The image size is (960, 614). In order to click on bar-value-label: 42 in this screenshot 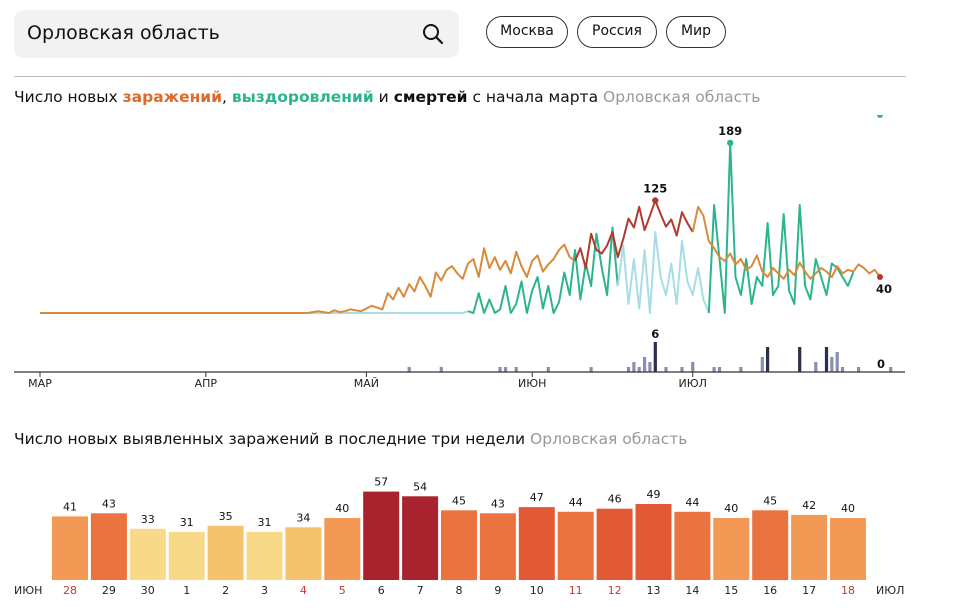, I will do `click(809, 505)`.